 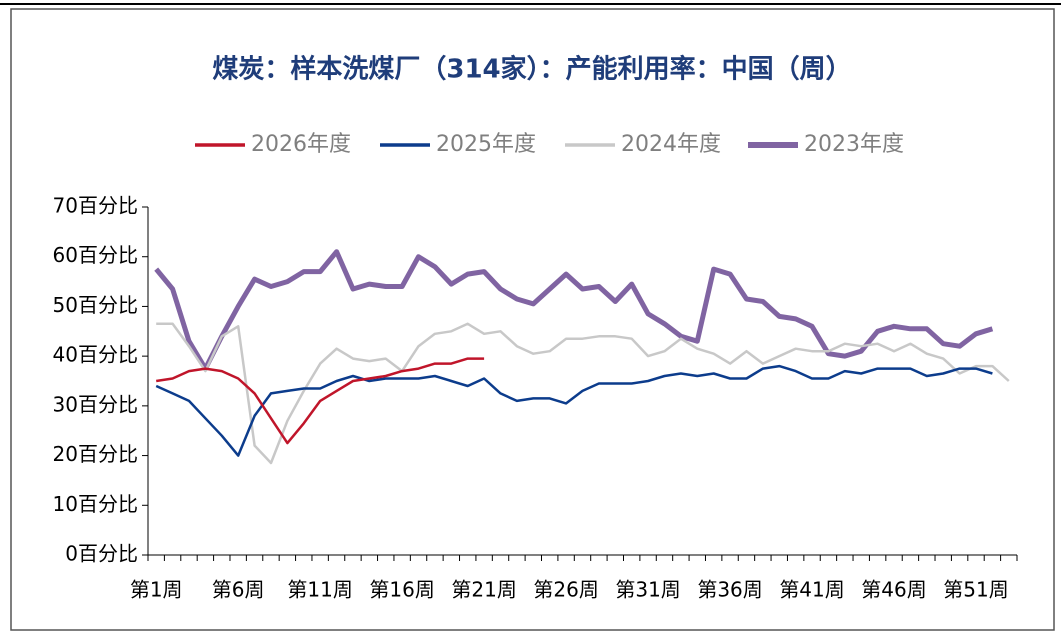 What do you see at coordinates (893, 590) in the screenshot?
I see `x-tick-label: 第46周` at bounding box center [893, 590].